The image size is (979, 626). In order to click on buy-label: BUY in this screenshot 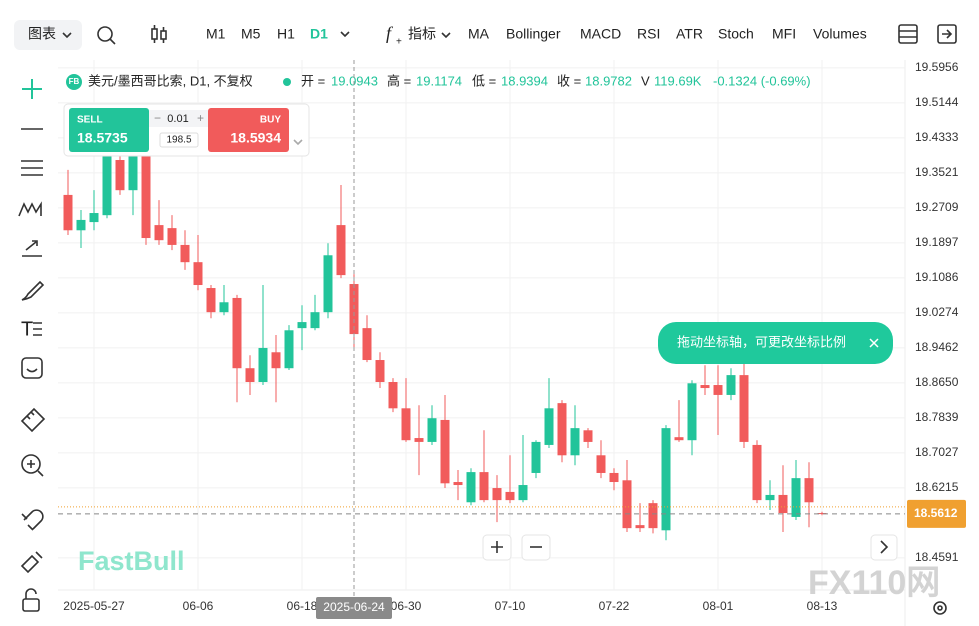, I will do `click(270, 120)`.